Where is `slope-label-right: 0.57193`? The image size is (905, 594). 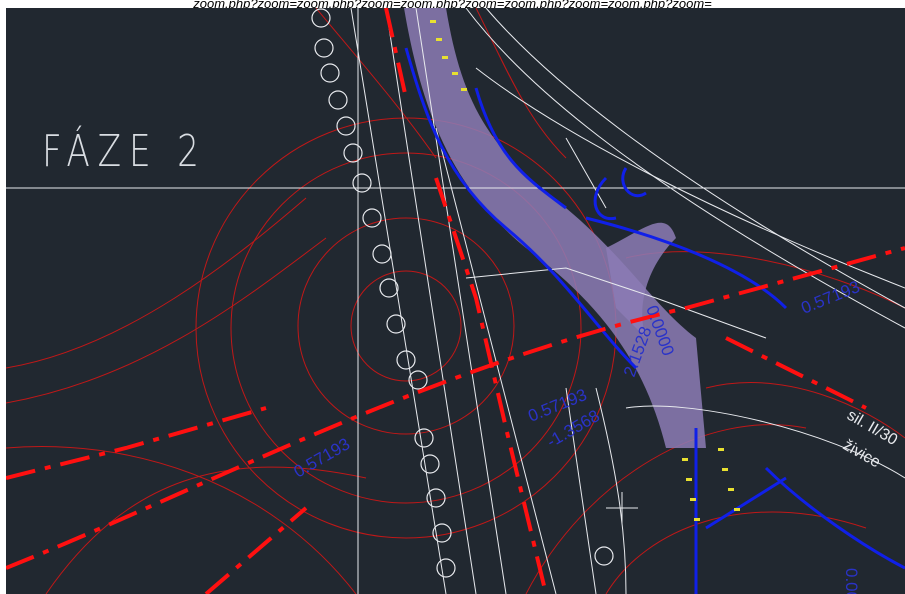 slope-label-right: 0.57193 is located at coordinates (830, 297).